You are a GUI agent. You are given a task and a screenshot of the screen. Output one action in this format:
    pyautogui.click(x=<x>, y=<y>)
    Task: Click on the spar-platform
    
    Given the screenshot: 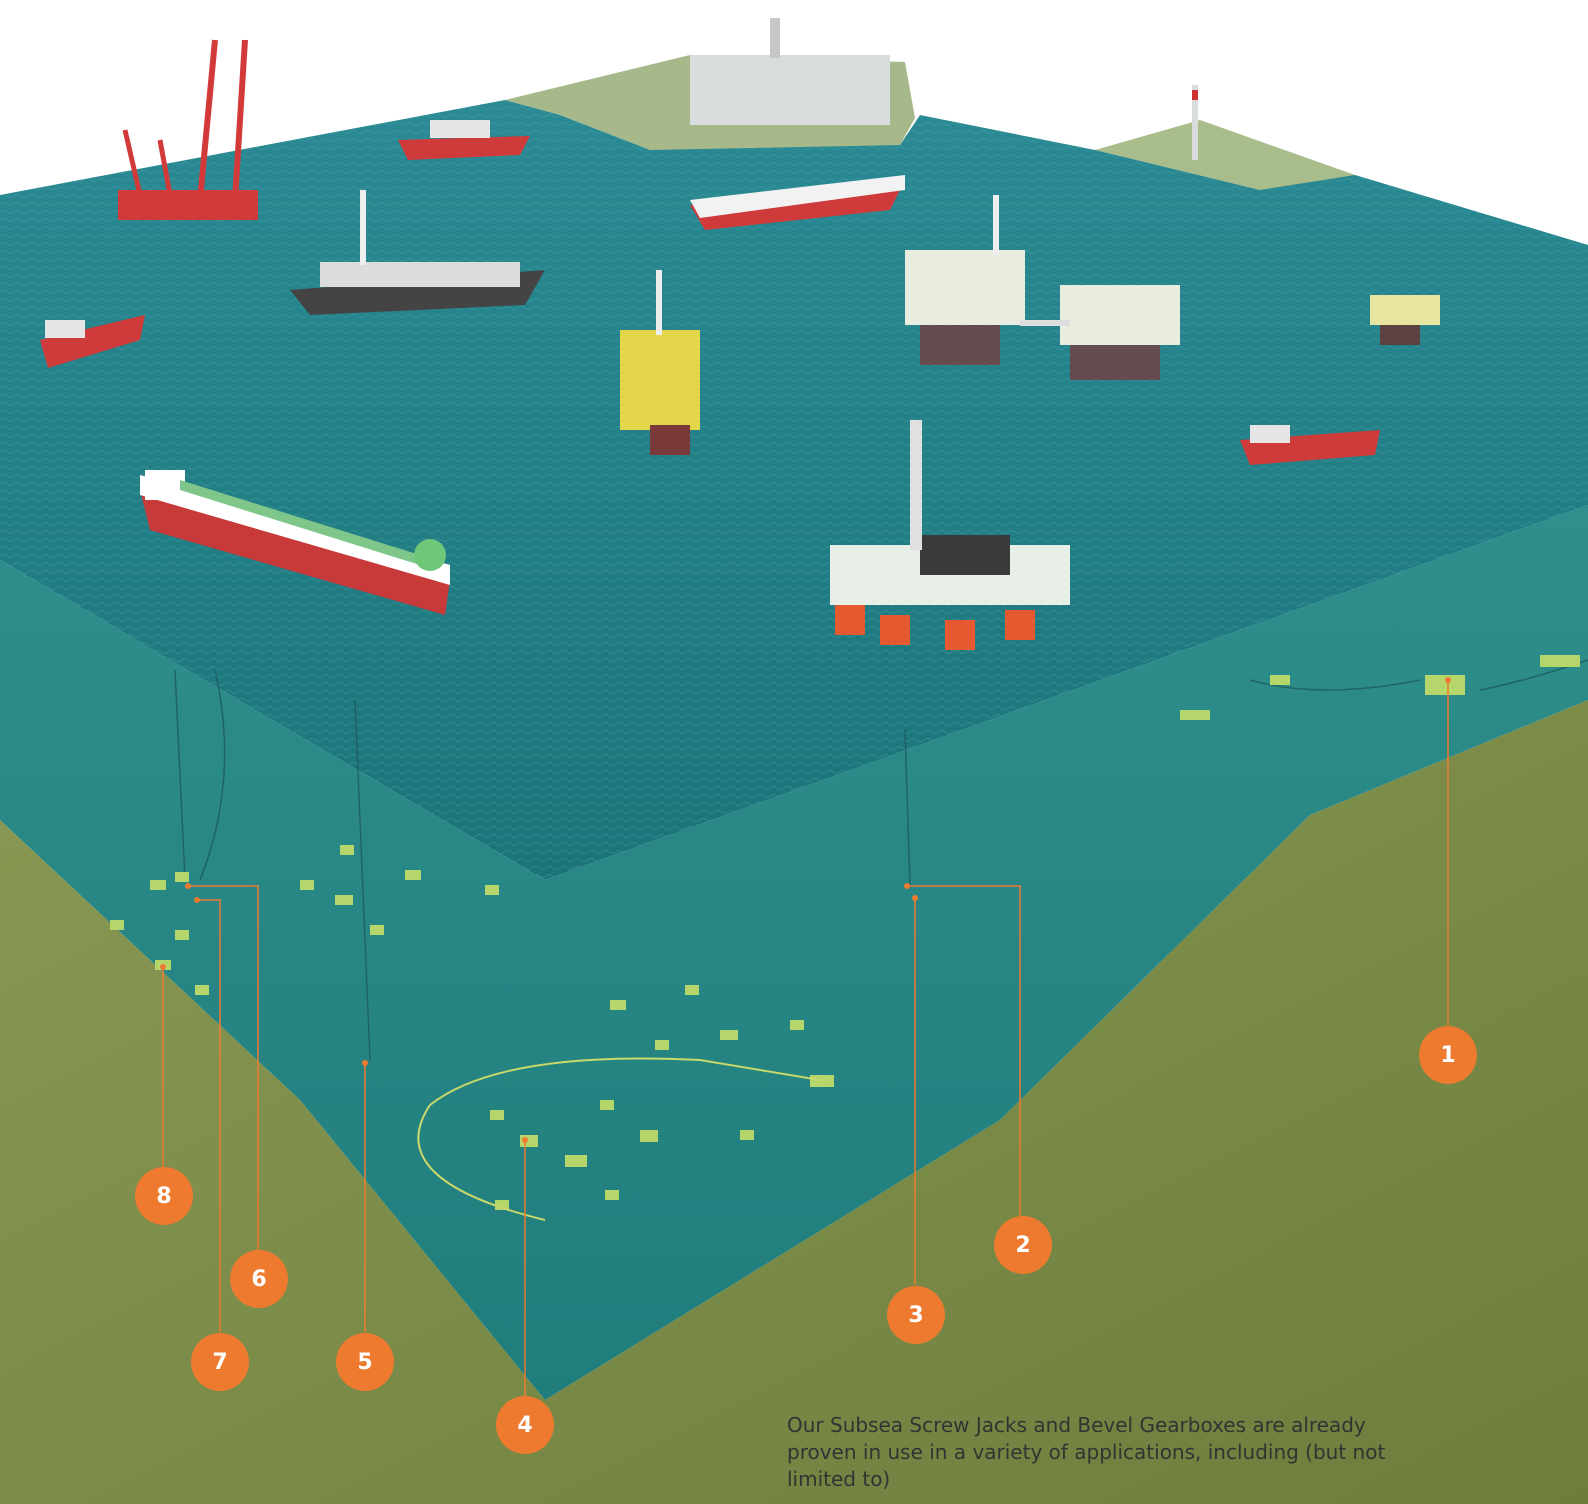 What is the action you would take?
    pyautogui.click(x=660, y=362)
    